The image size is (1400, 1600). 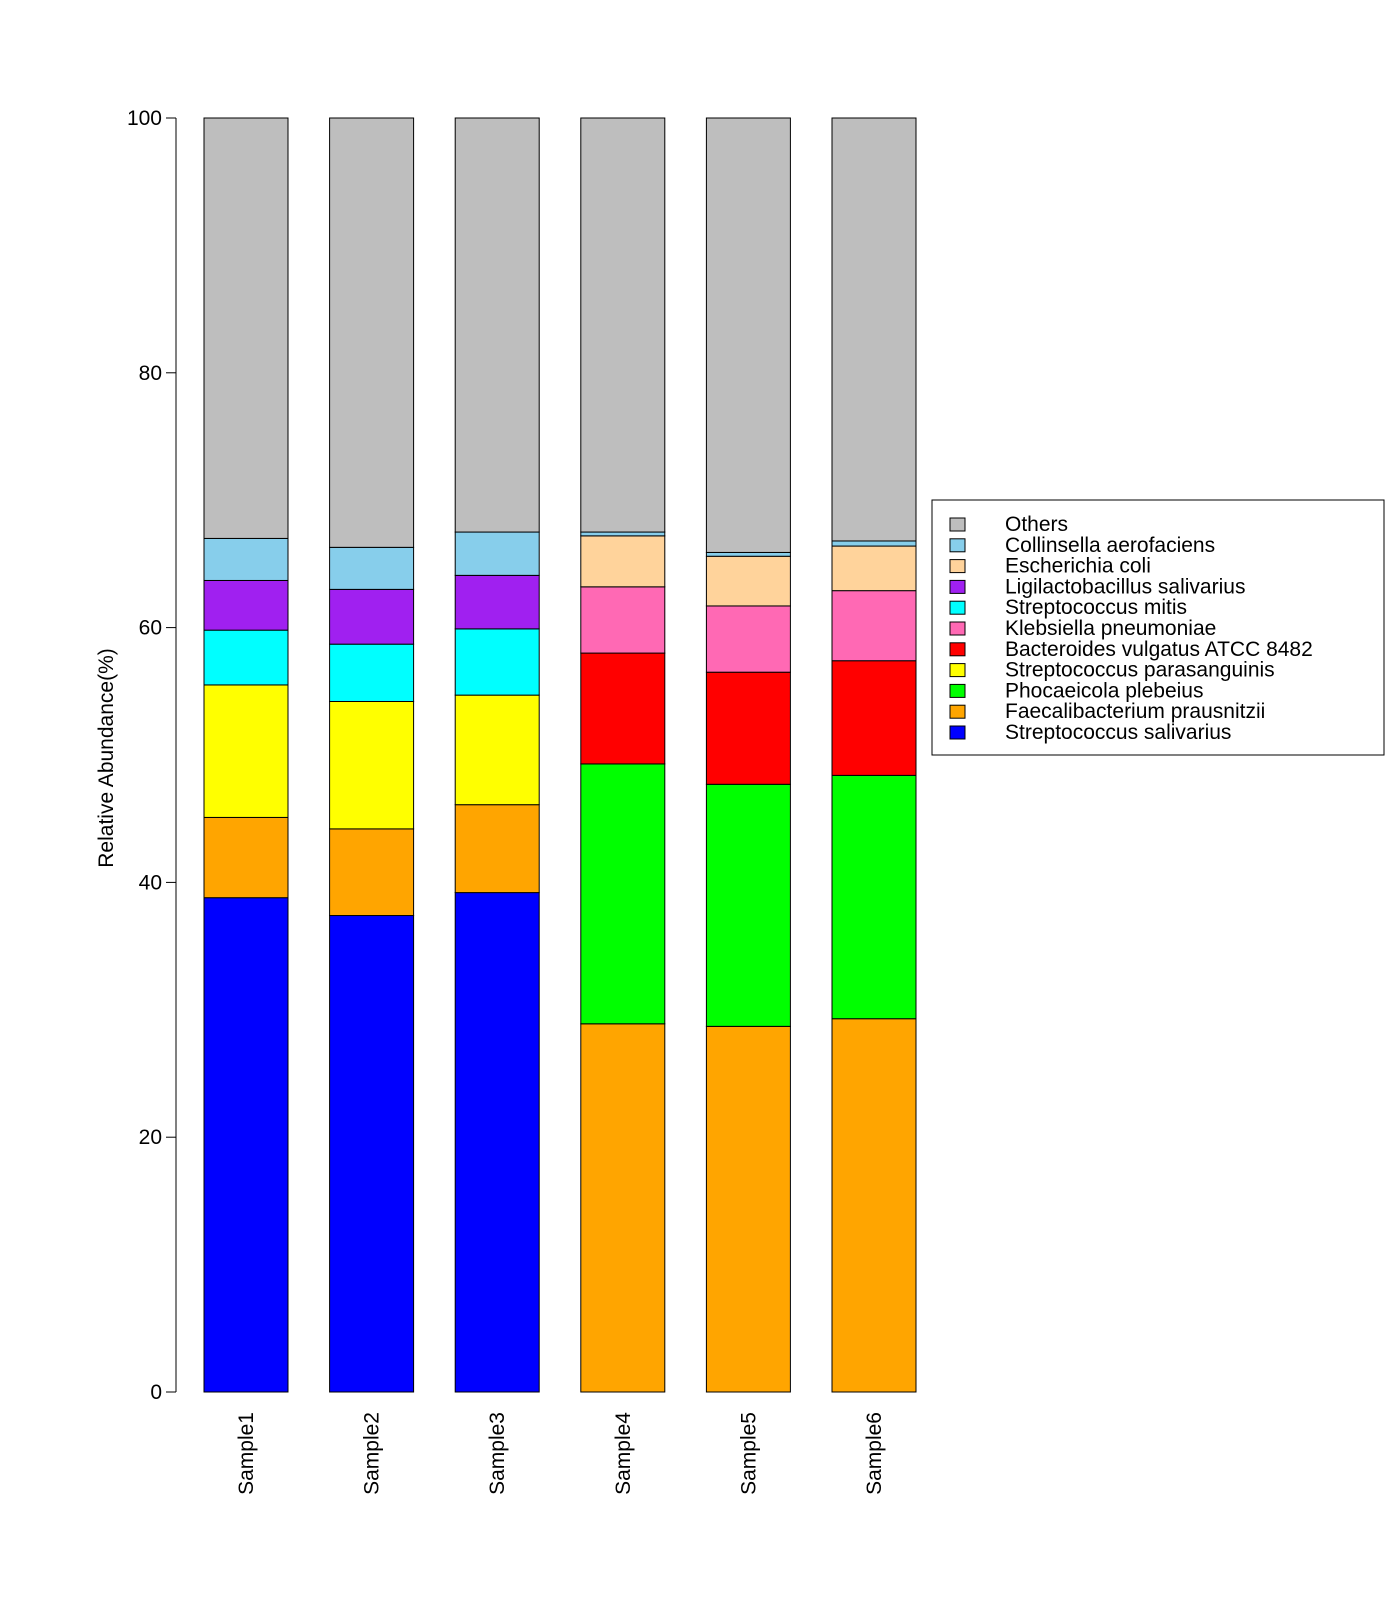 What do you see at coordinates (150, 628) in the screenshot?
I see `y-tick-label: 60` at bounding box center [150, 628].